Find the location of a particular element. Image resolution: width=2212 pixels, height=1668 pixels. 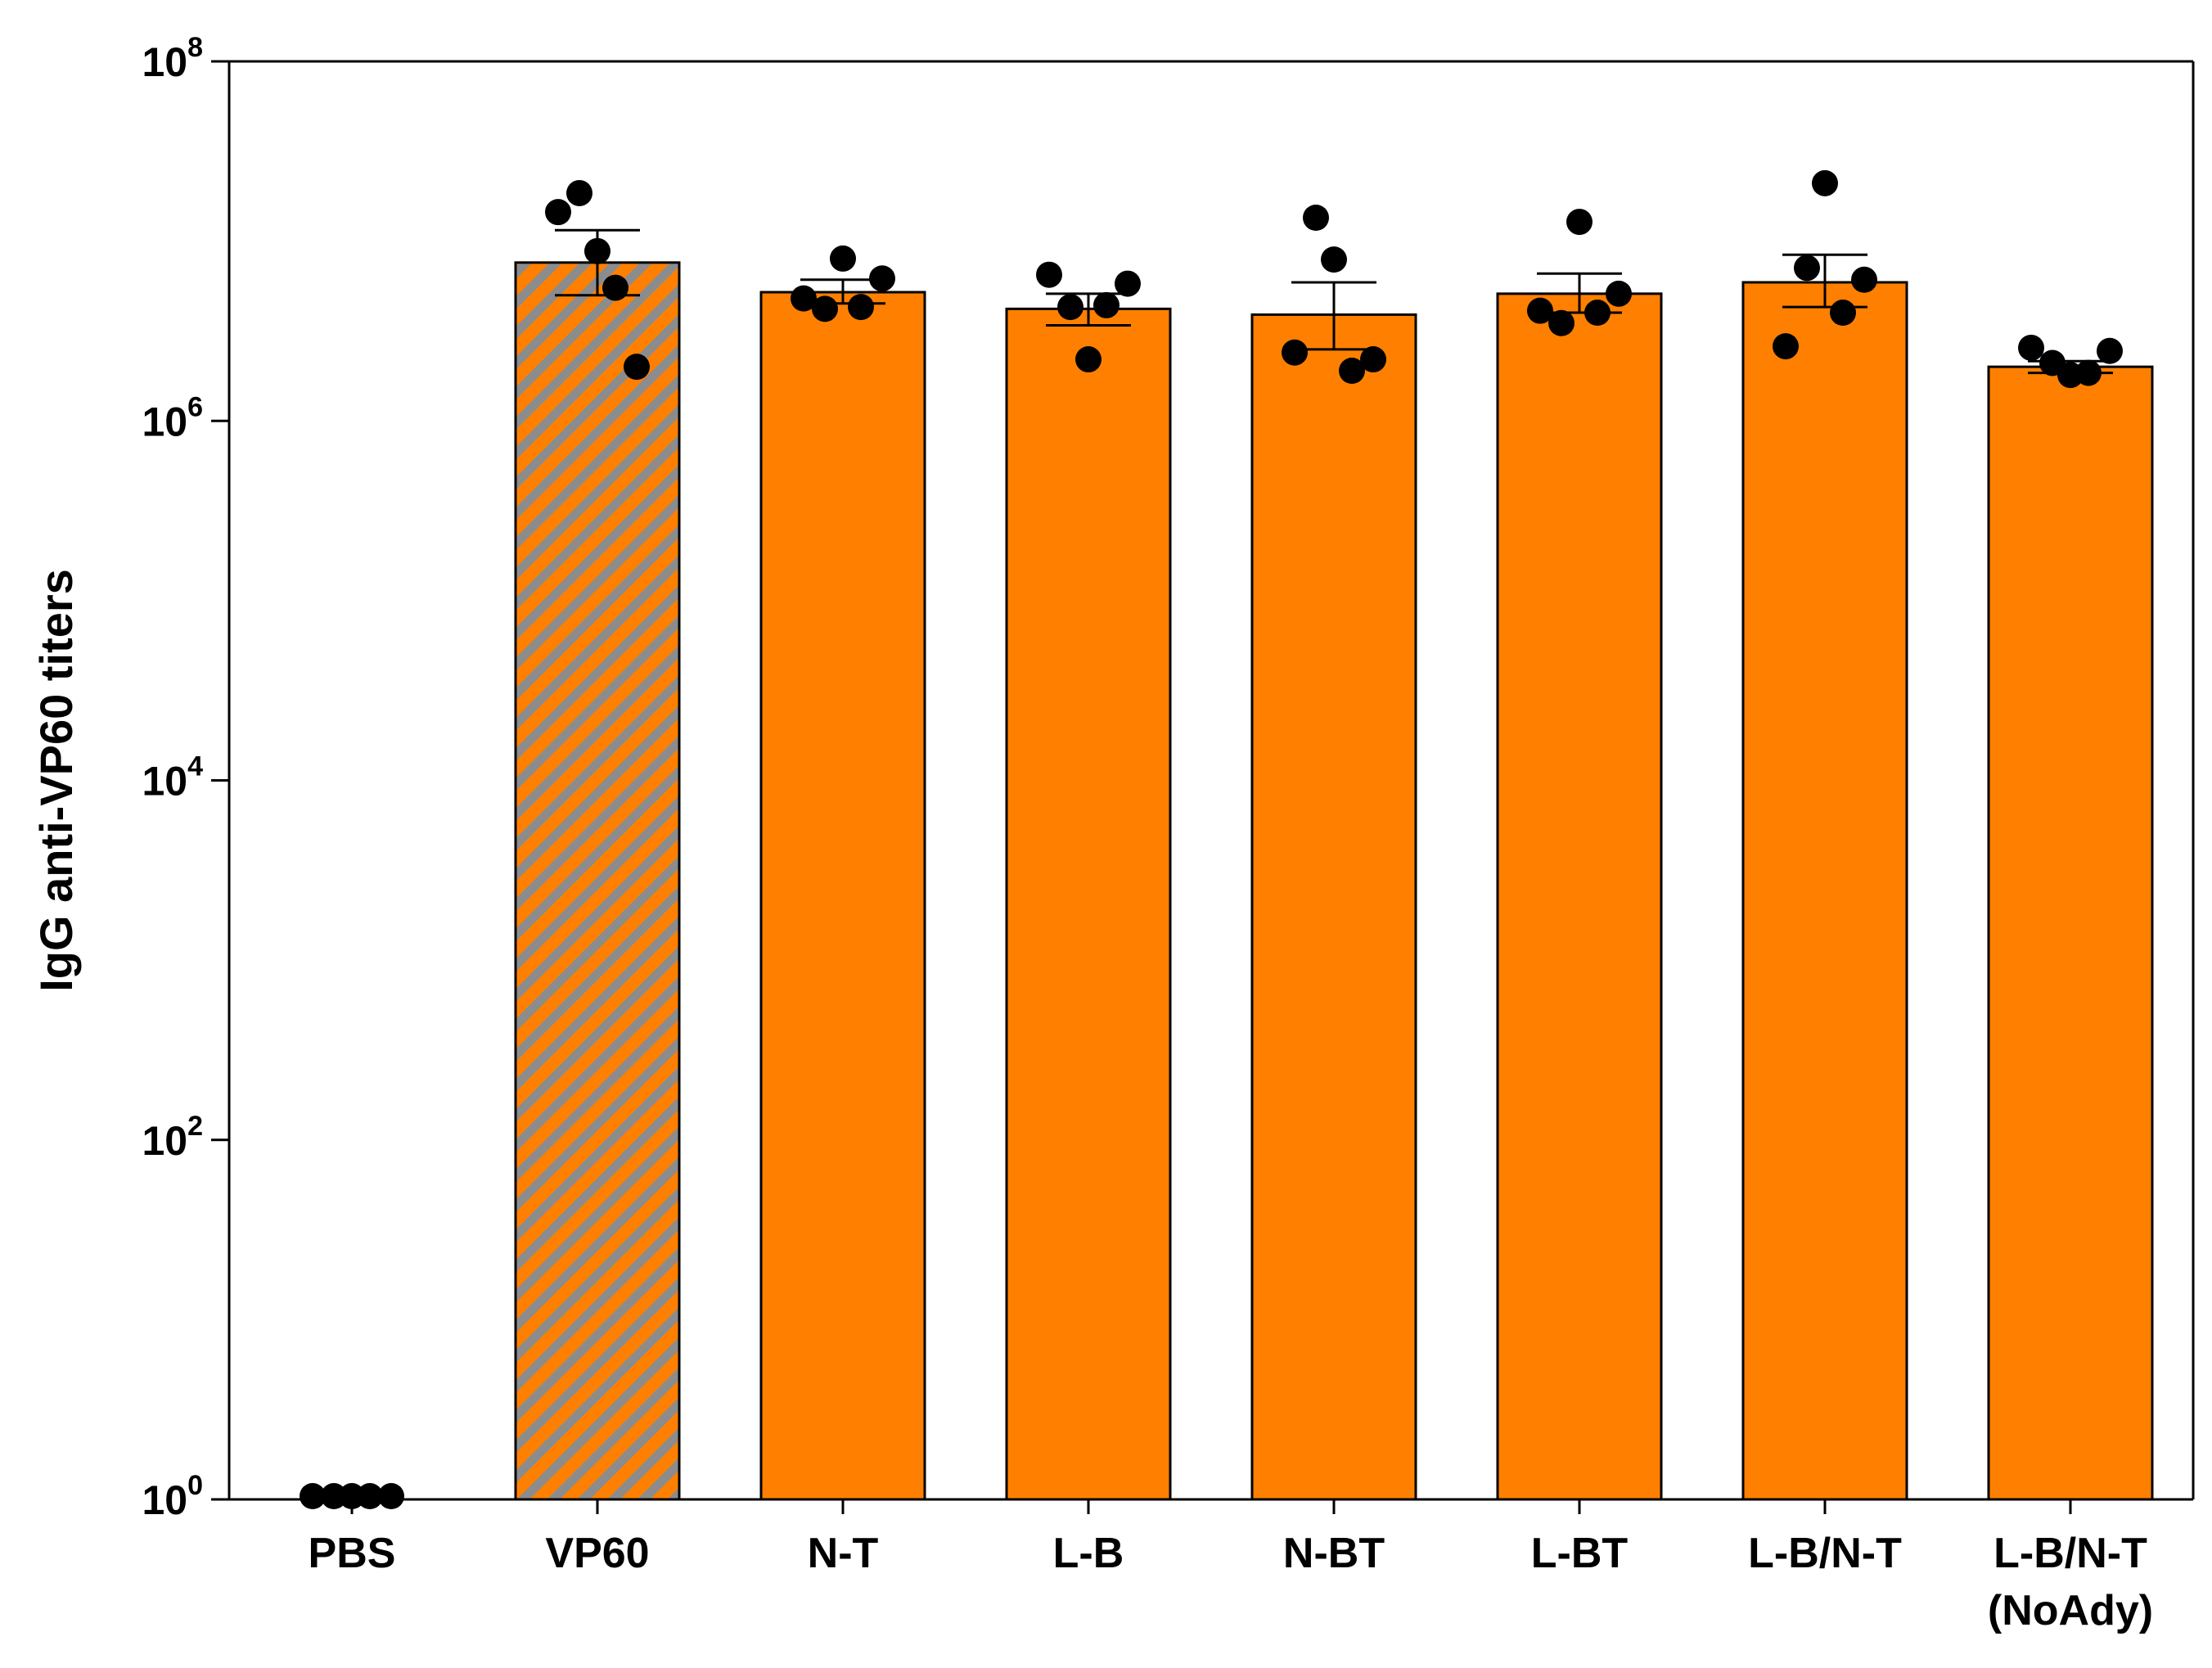

x-tick-label-3: L-B is located at coordinates (1088, 1553).